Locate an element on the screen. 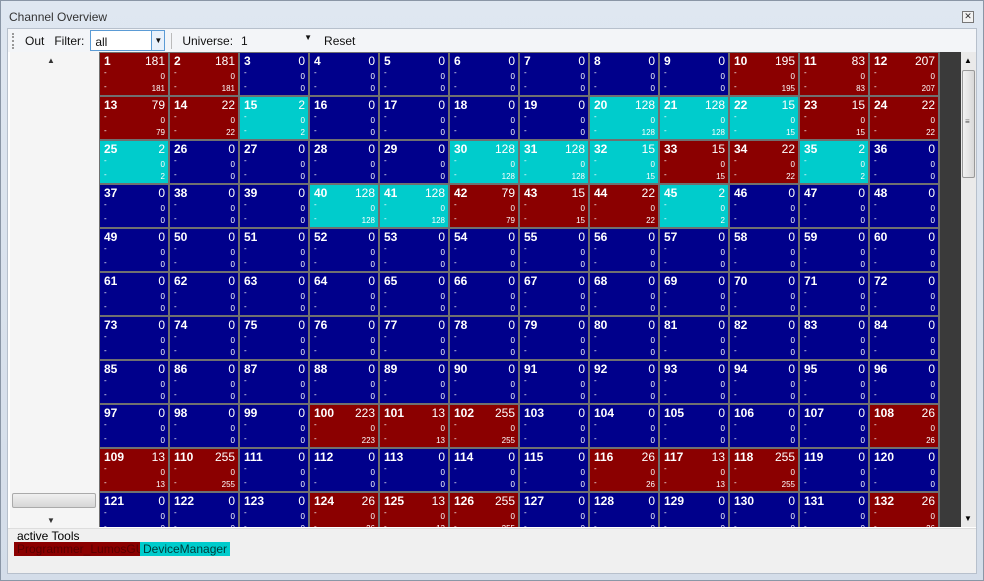  channel-cell: 30 128 - 0 - 128 is located at coordinates (484, 162).